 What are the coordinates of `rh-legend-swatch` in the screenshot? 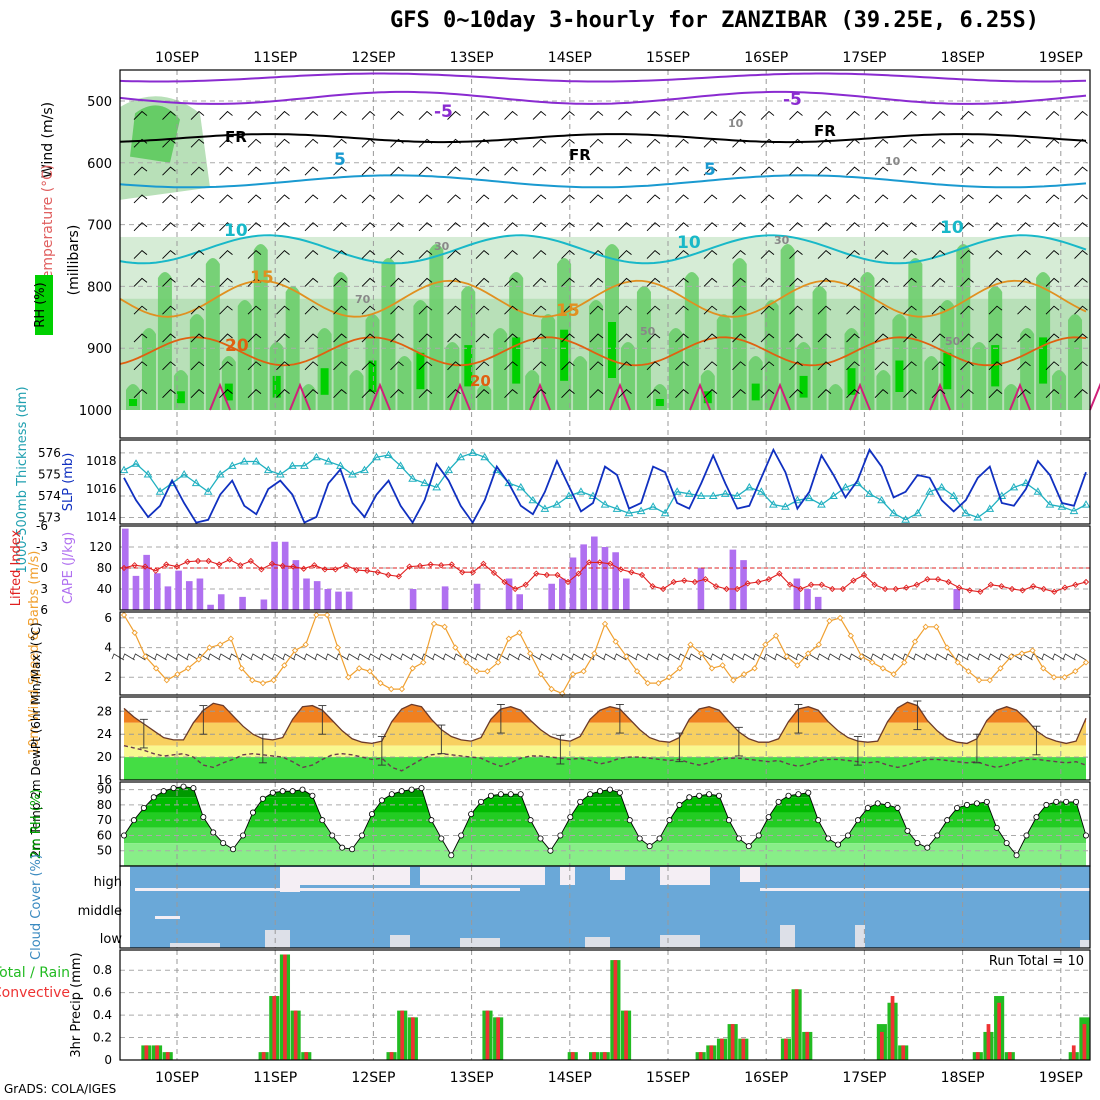 It's located at (44, 305).